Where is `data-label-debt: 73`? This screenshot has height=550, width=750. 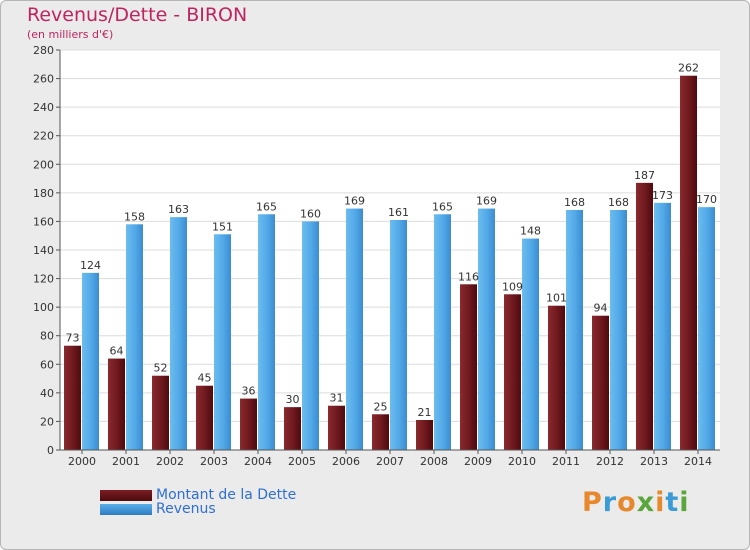 data-label-debt: 73 is located at coordinates (73, 338).